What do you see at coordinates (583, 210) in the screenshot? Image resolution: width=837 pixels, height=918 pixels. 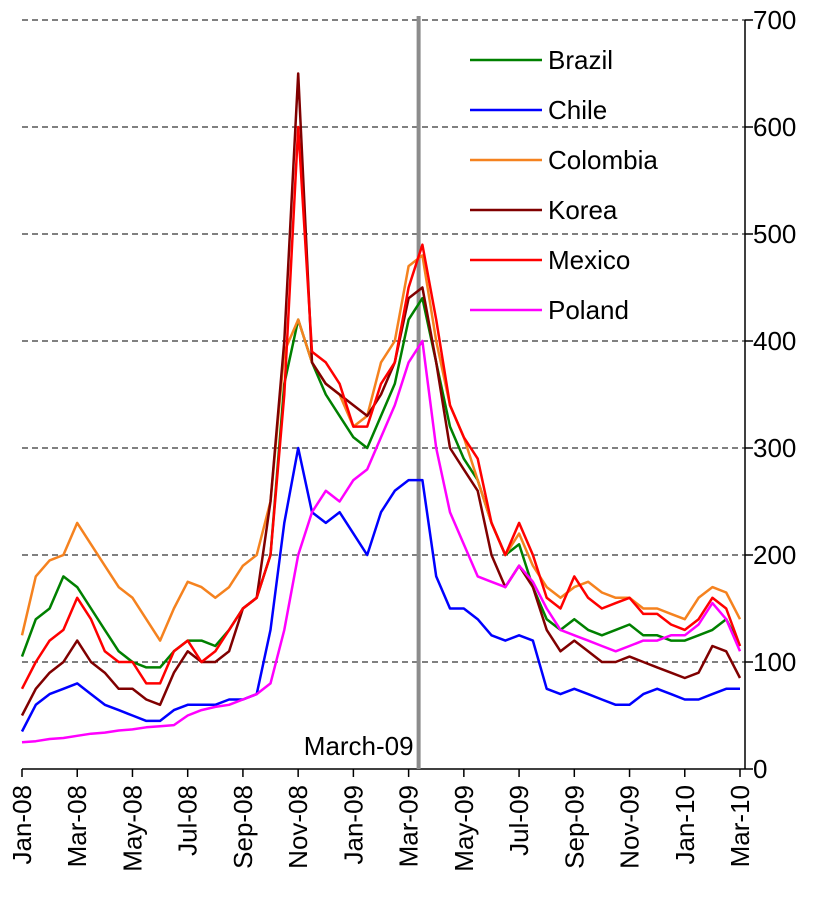 I see `legend-label: Korea` at bounding box center [583, 210].